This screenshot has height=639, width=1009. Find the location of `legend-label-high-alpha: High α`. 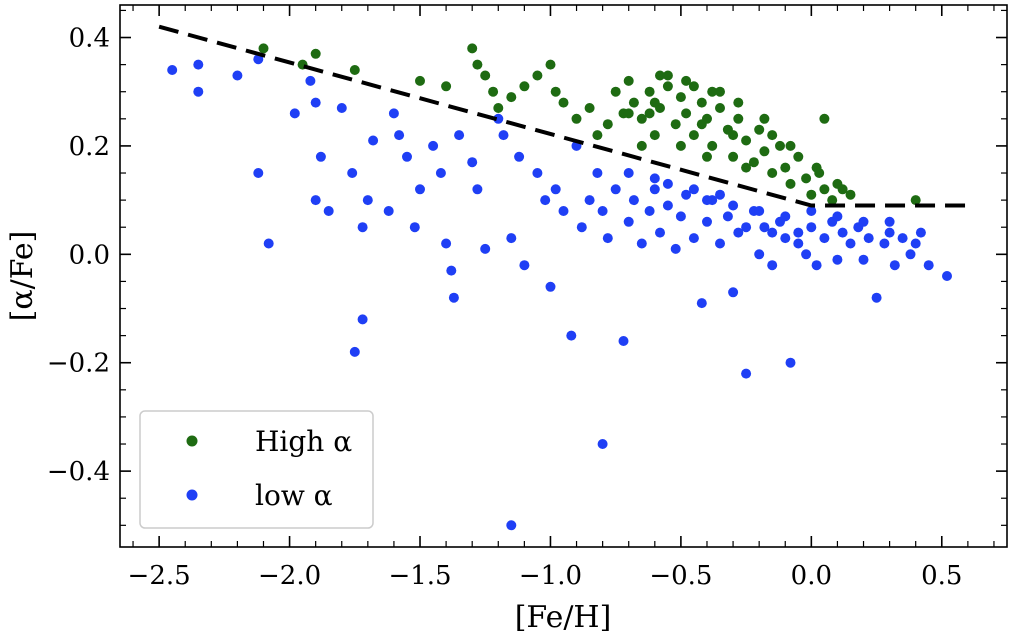

legend-label-high-alpha: High α is located at coordinates (303, 441).